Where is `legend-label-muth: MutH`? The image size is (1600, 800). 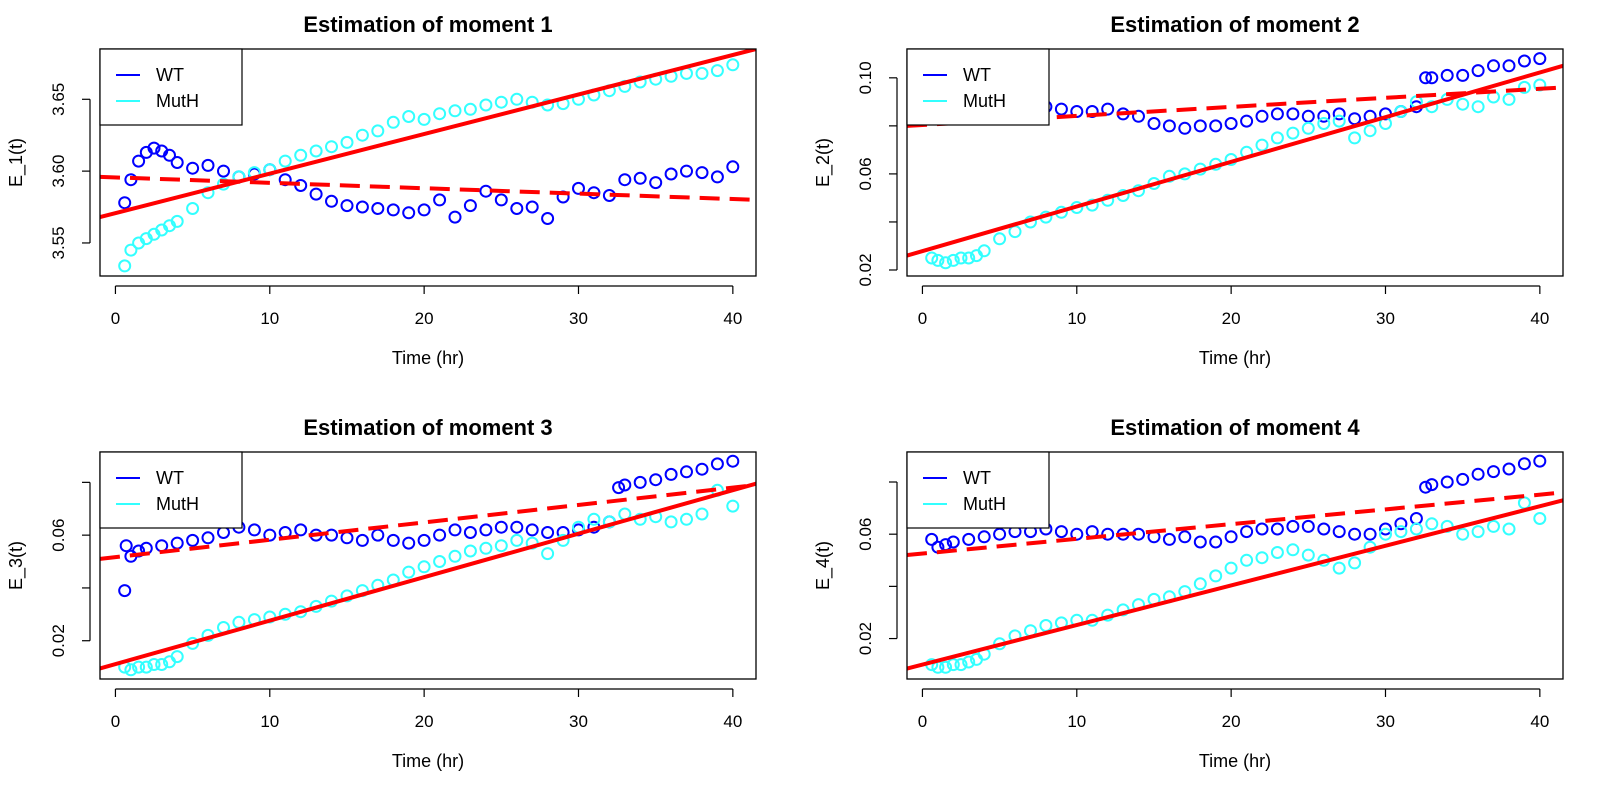
legend-label-muth: MutH is located at coordinates (984, 101).